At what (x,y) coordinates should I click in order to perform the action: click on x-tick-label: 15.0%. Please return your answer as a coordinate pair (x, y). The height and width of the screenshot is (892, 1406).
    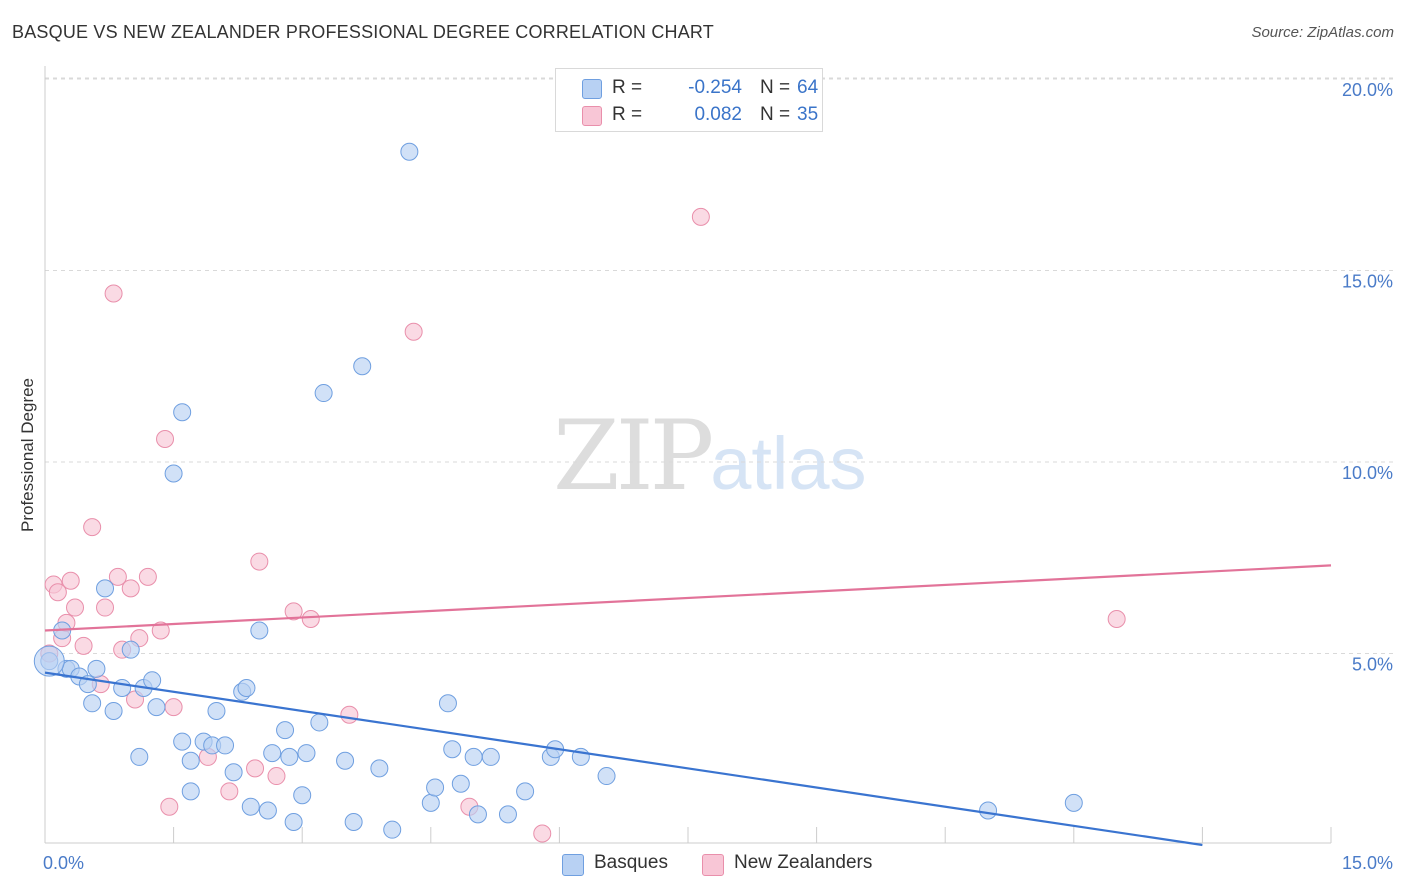
    Looking at the image, I should click on (1367, 863).